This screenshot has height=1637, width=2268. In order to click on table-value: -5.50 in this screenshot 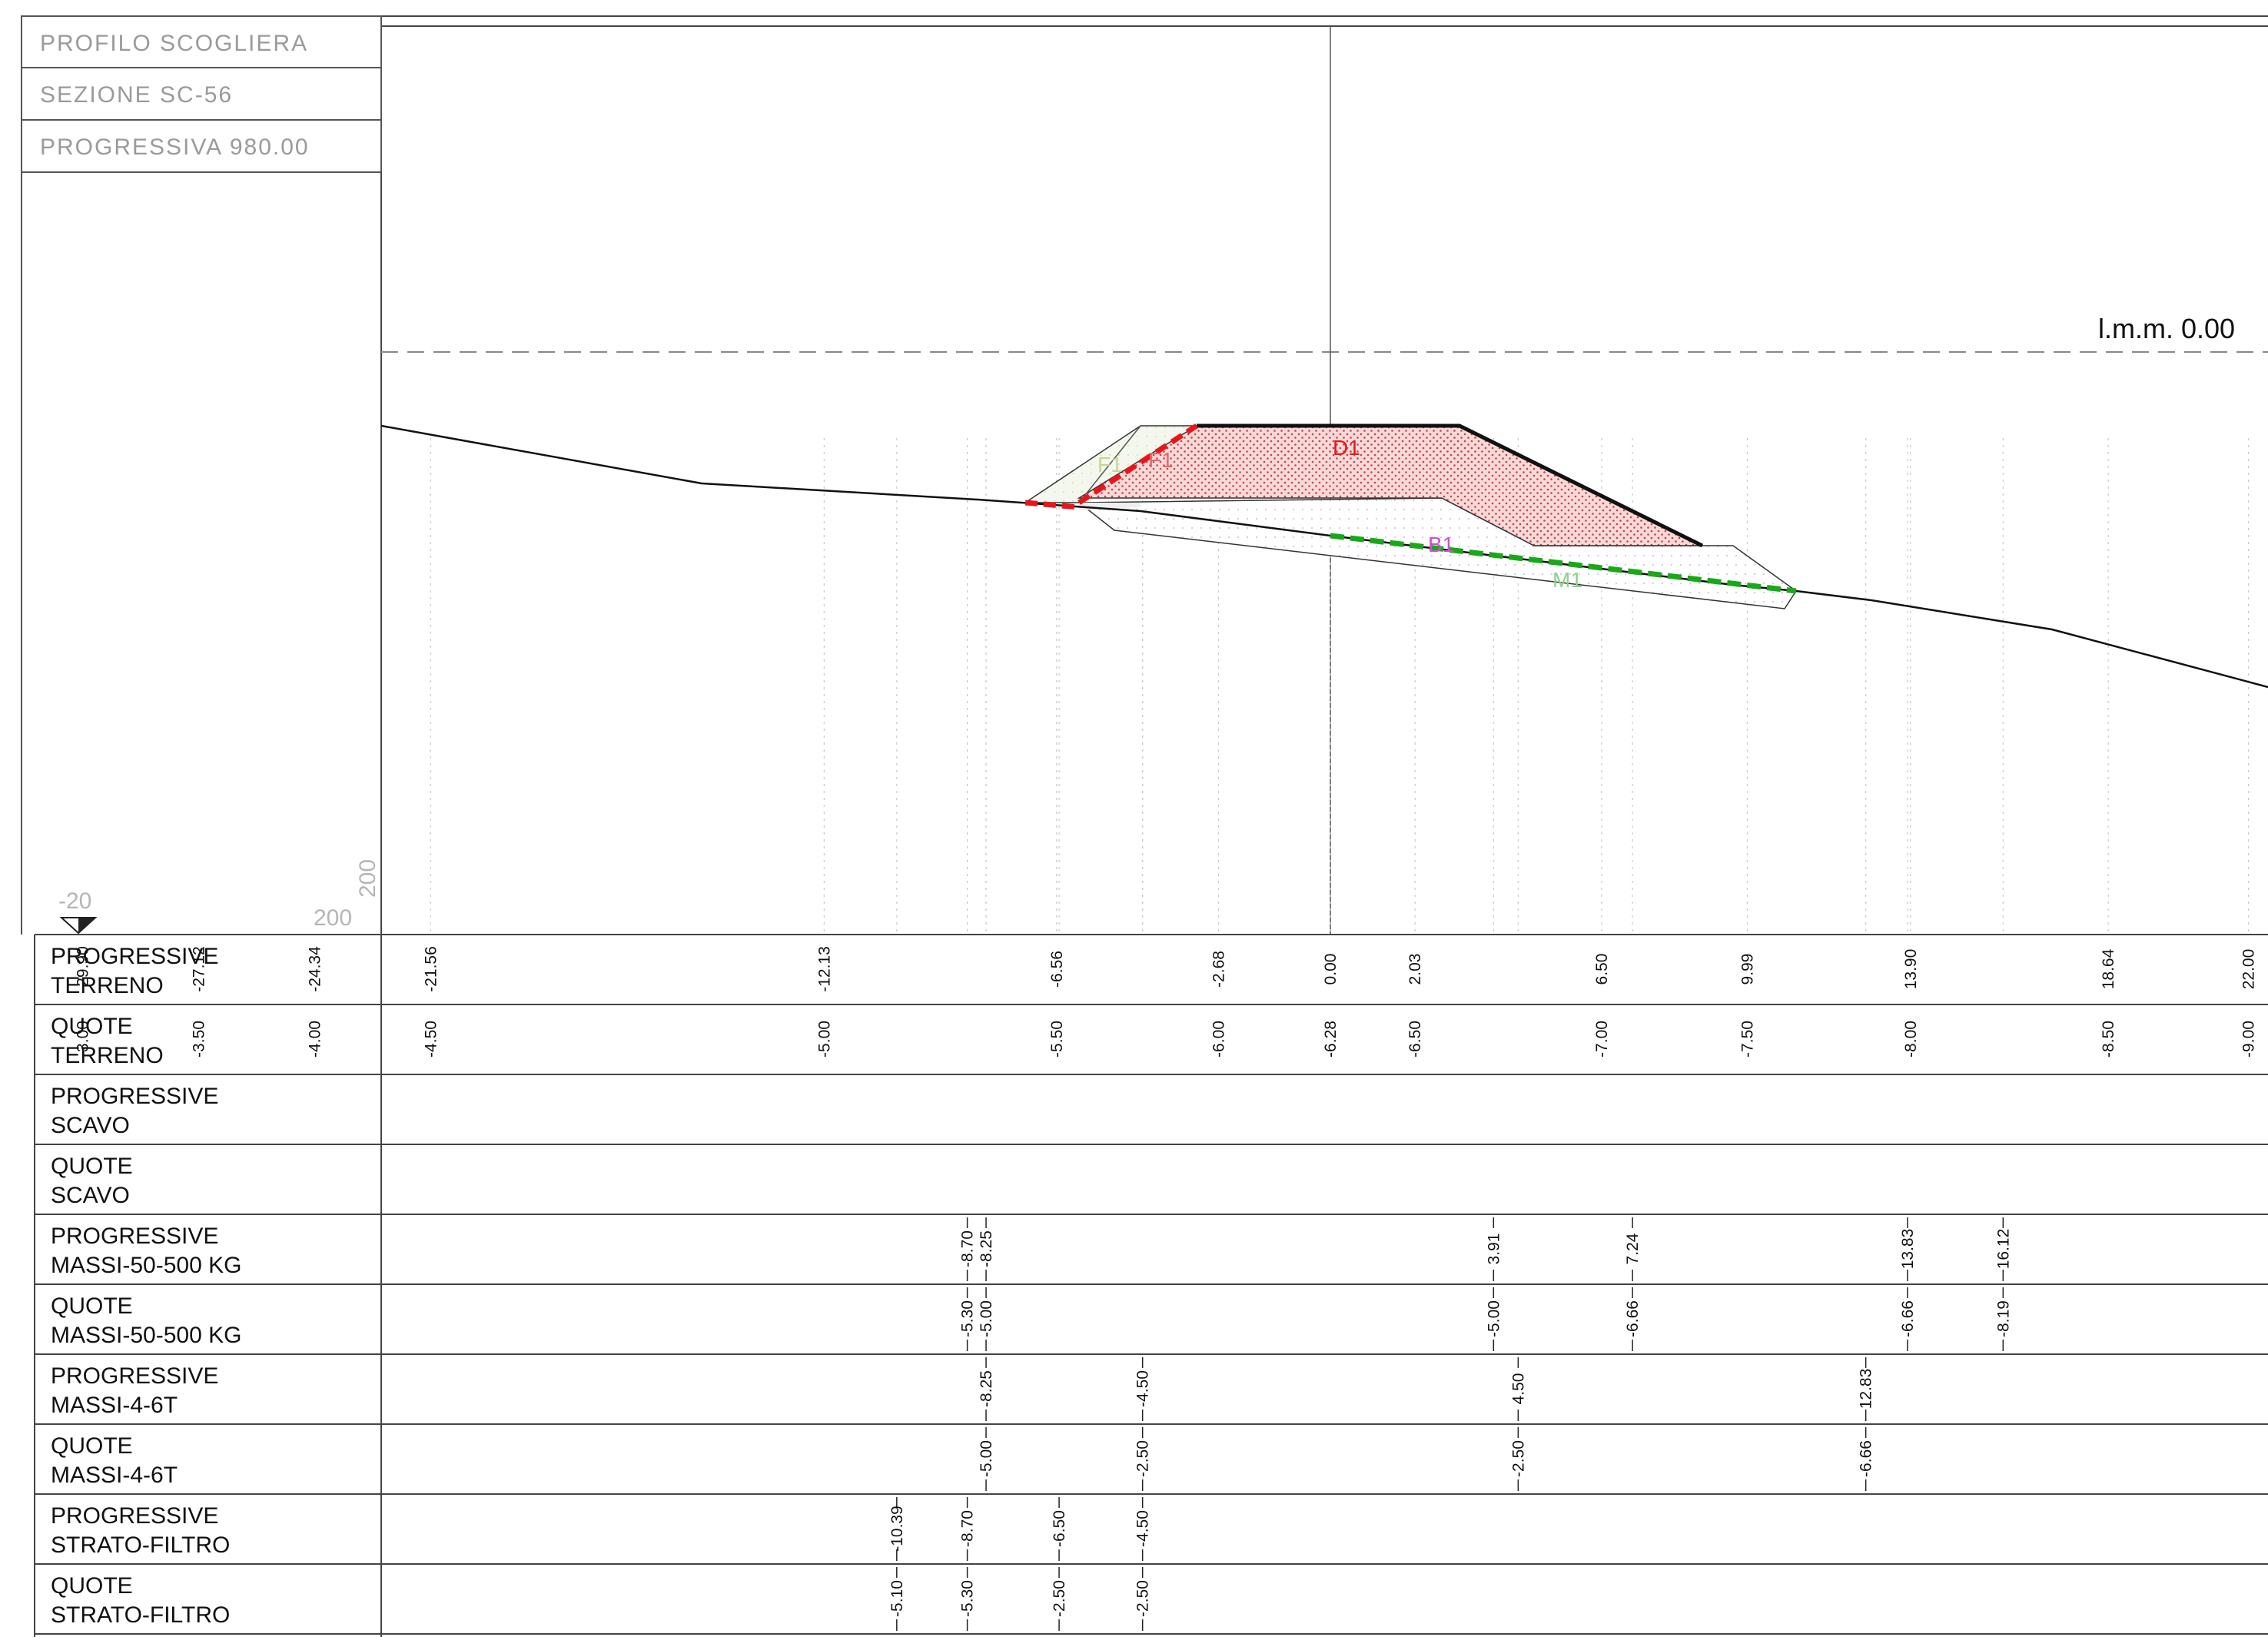, I will do `click(1057, 1039)`.